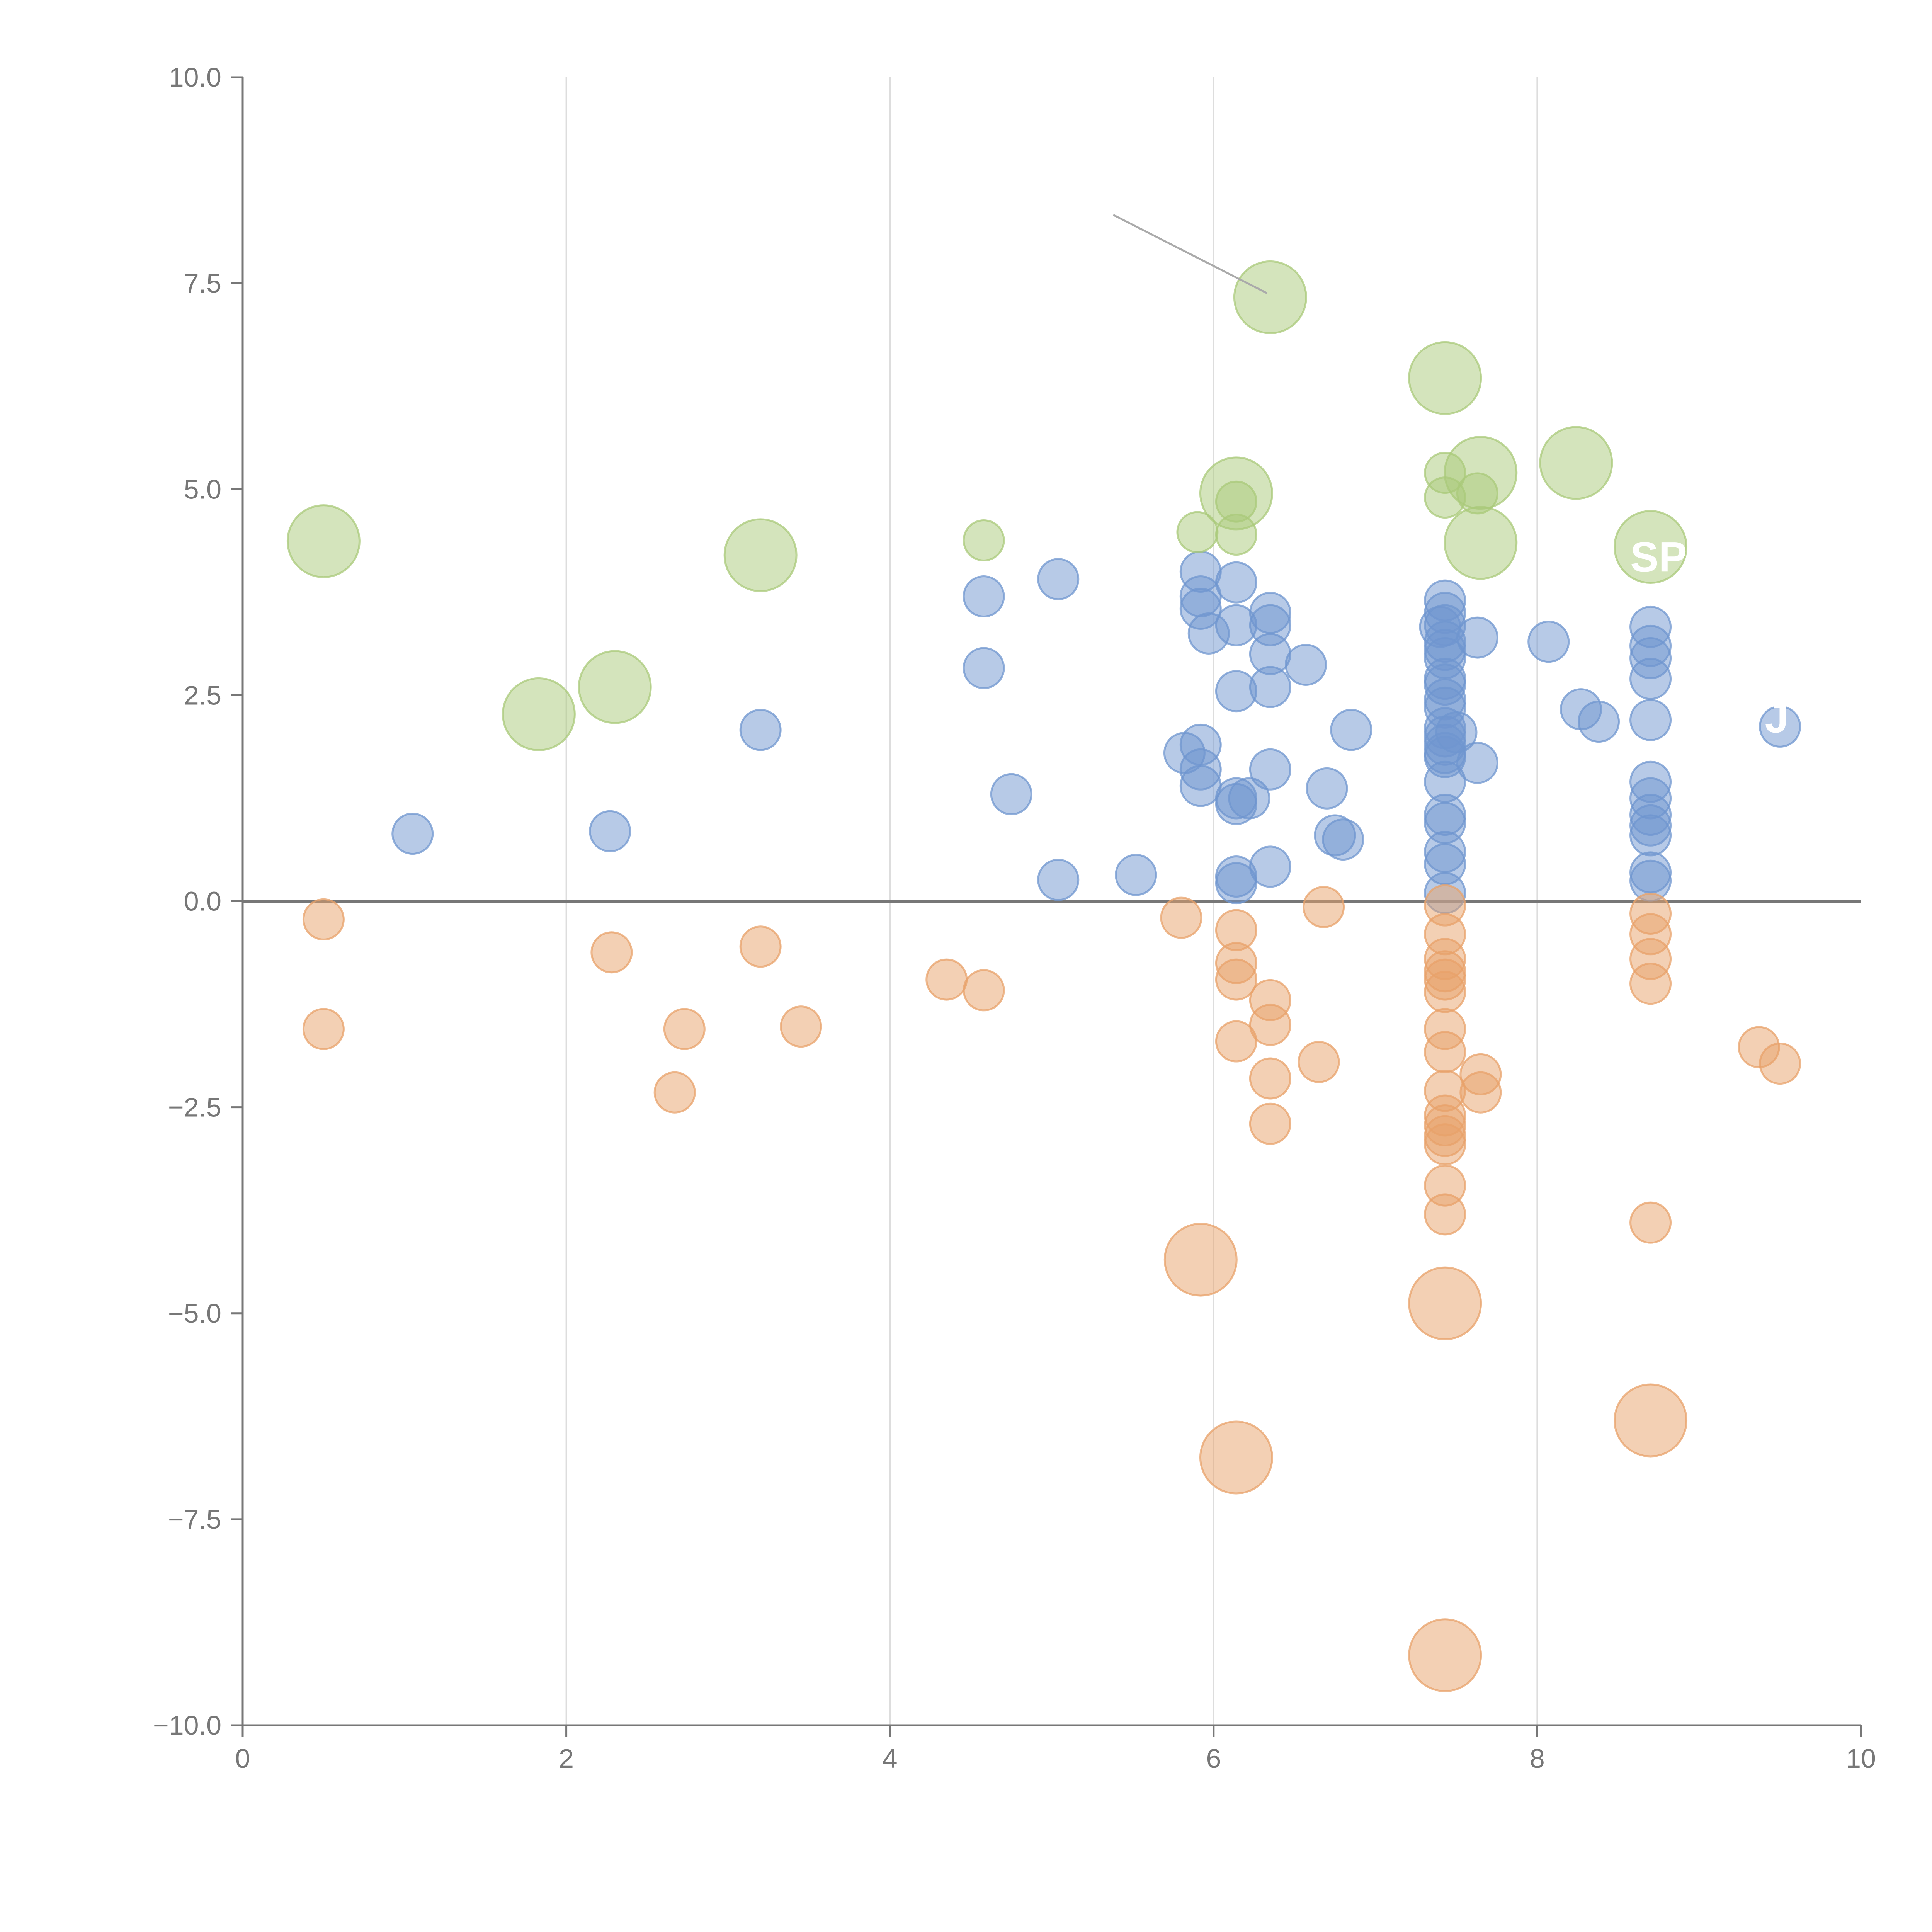  Describe the element at coordinates (1710, 638) in the screenshot. I see `annotations: SP J` at that location.